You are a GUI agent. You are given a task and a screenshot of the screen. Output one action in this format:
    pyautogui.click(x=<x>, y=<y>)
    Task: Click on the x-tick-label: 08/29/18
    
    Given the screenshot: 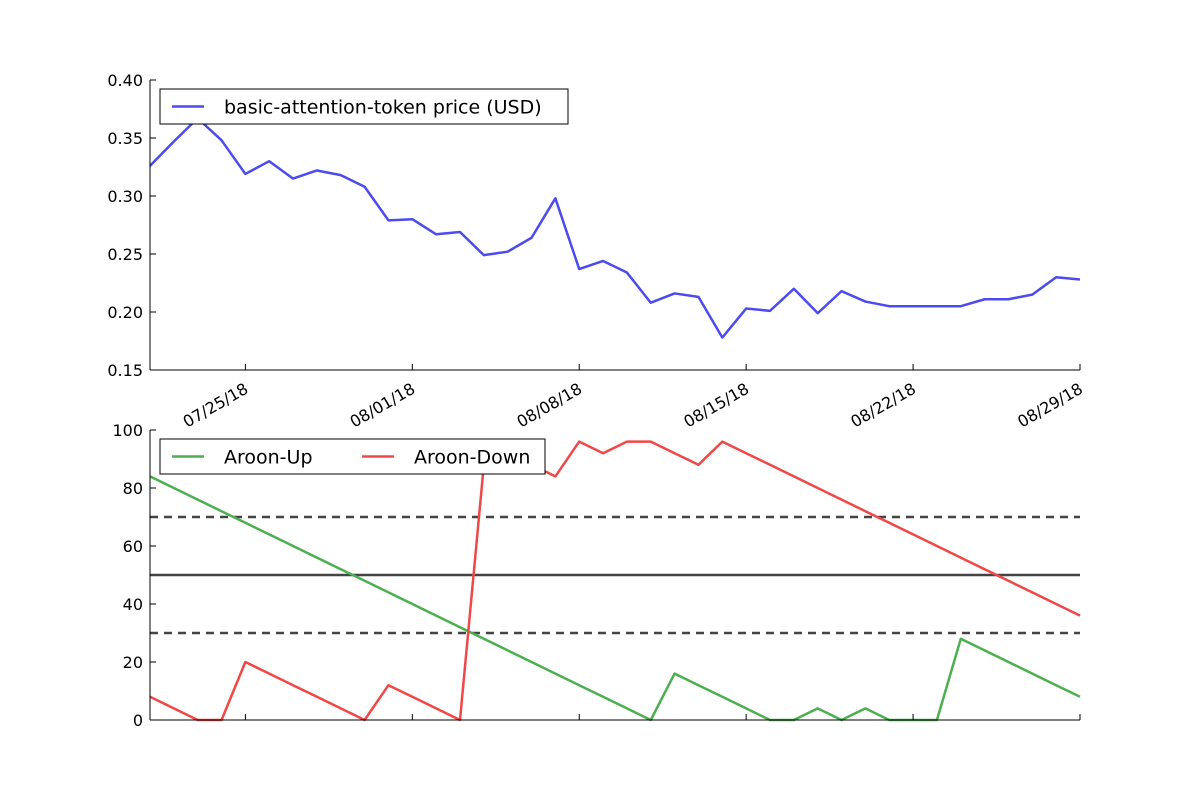 What is the action you would take?
    pyautogui.click(x=1050, y=405)
    